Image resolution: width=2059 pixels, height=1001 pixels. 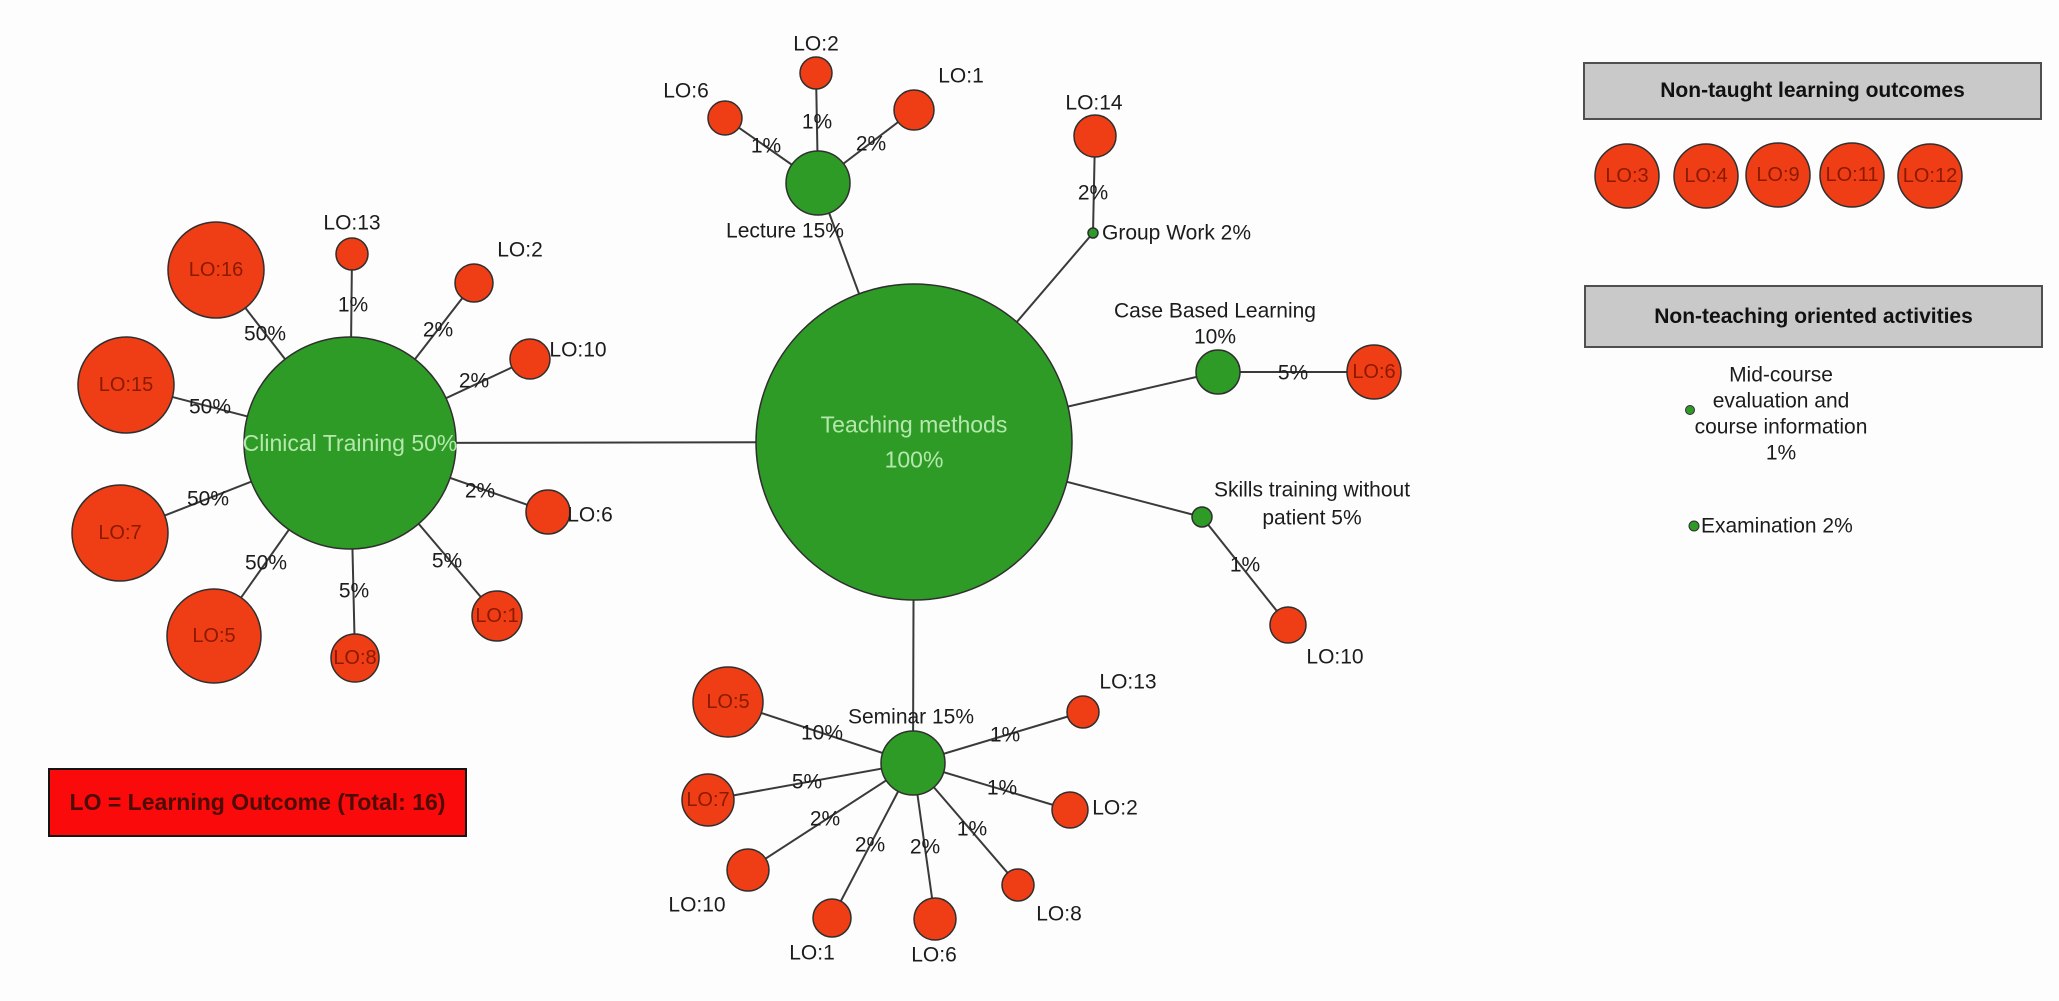 I want to click on node-cl-lo5, so click(x=214, y=636).